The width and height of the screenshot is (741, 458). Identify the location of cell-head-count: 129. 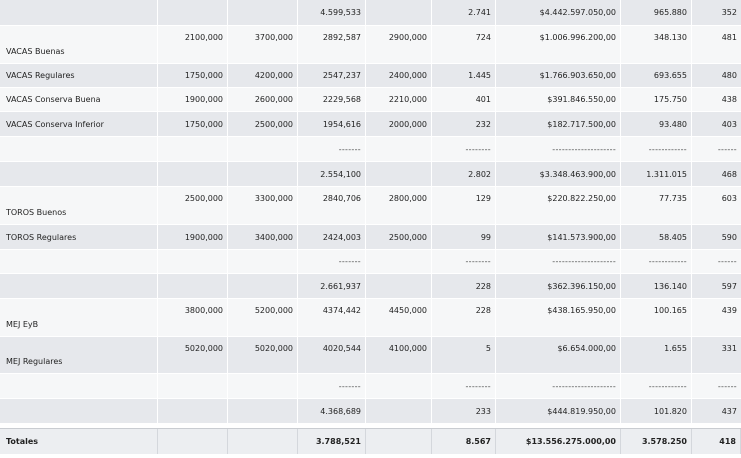
(464, 205).